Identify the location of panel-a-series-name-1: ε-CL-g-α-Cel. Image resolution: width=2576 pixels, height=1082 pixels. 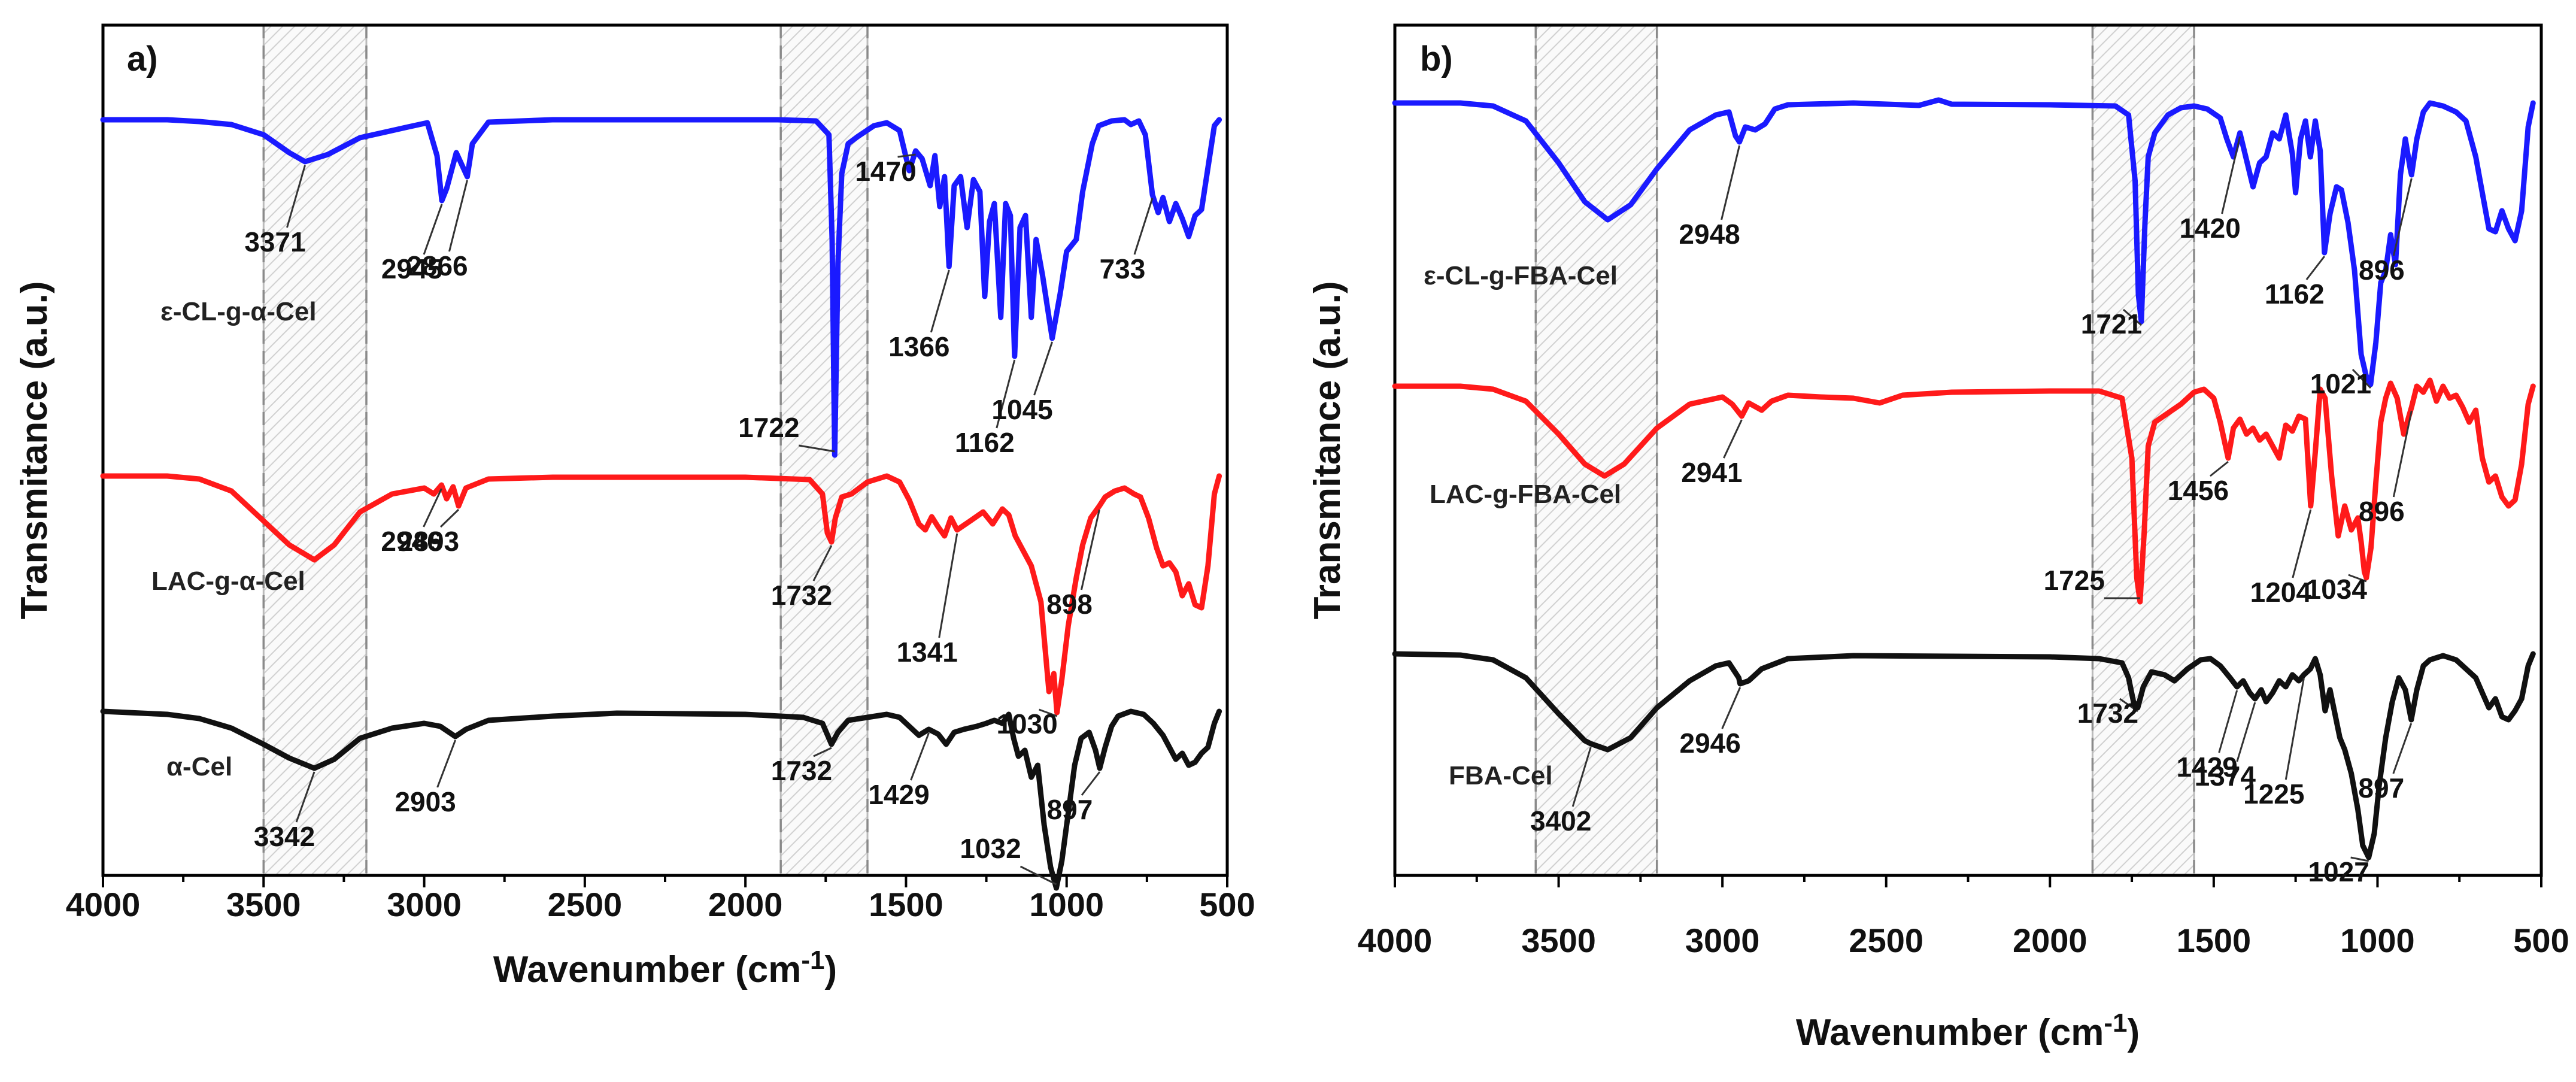
(238, 311).